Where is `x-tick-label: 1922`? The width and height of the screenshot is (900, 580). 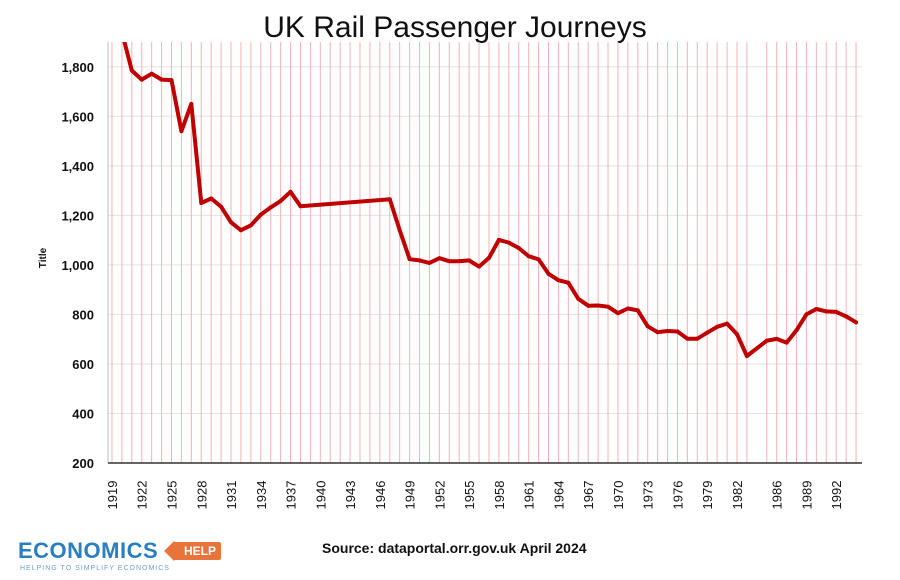
x-tick-label: 1922 is located at coordinates (142, 495).